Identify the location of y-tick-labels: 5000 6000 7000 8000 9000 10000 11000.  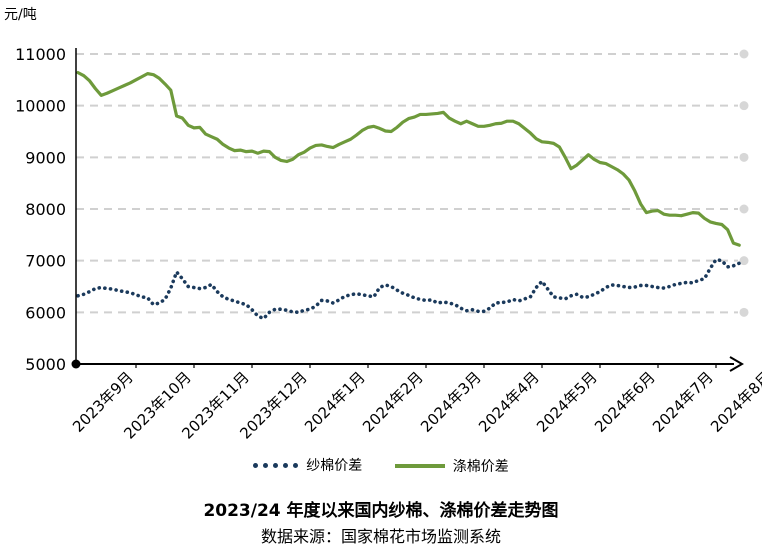
(40, 209).